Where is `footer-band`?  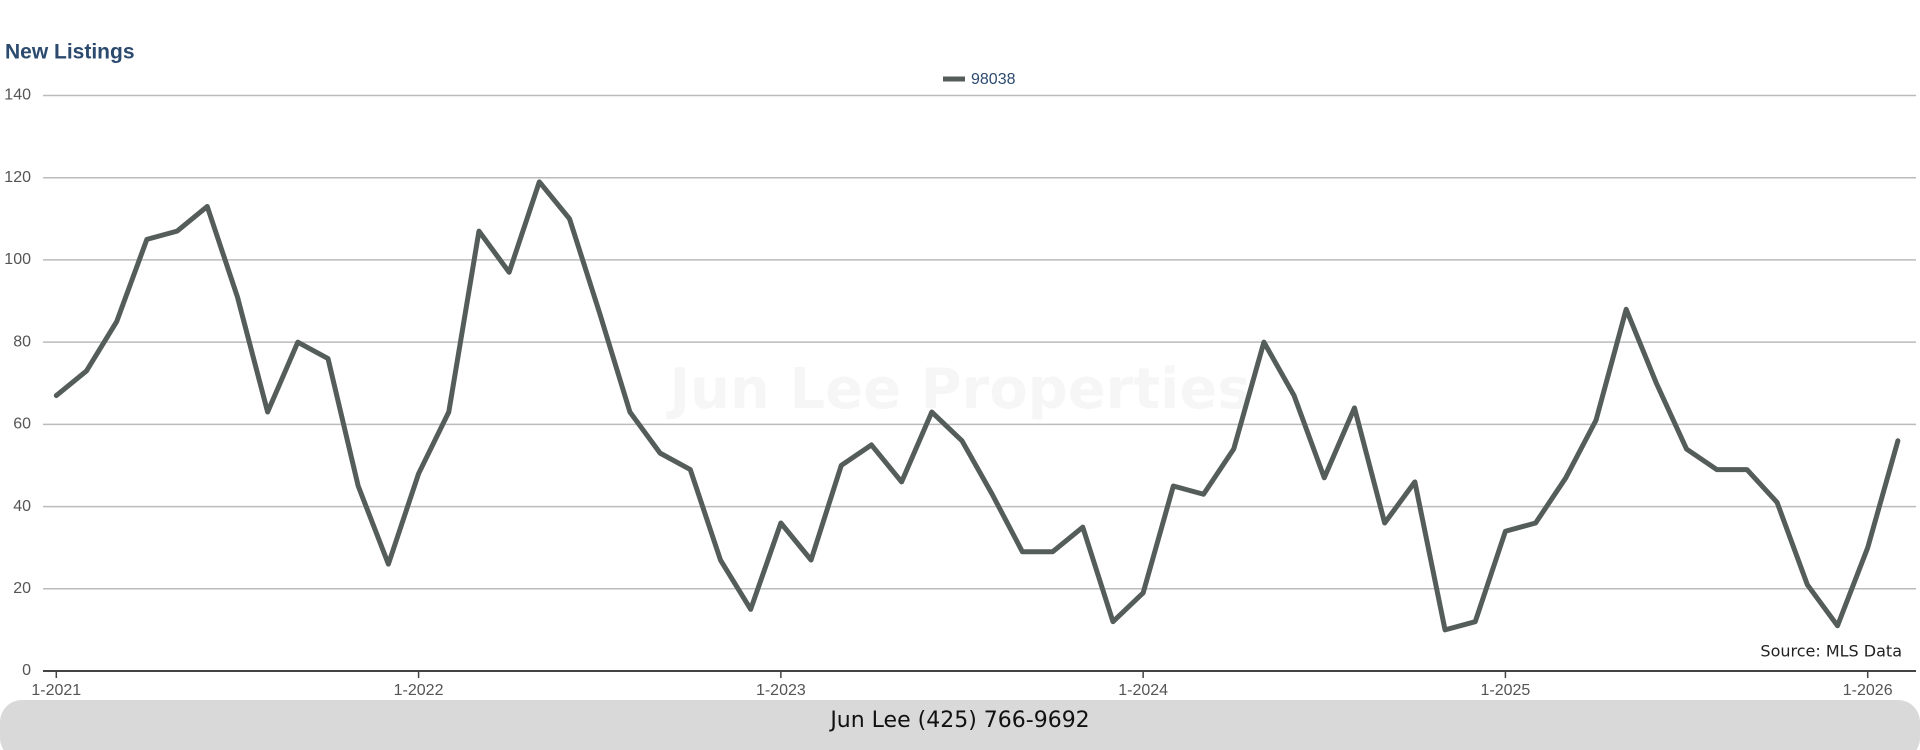
footer-band is located at coordinates (960, 725).